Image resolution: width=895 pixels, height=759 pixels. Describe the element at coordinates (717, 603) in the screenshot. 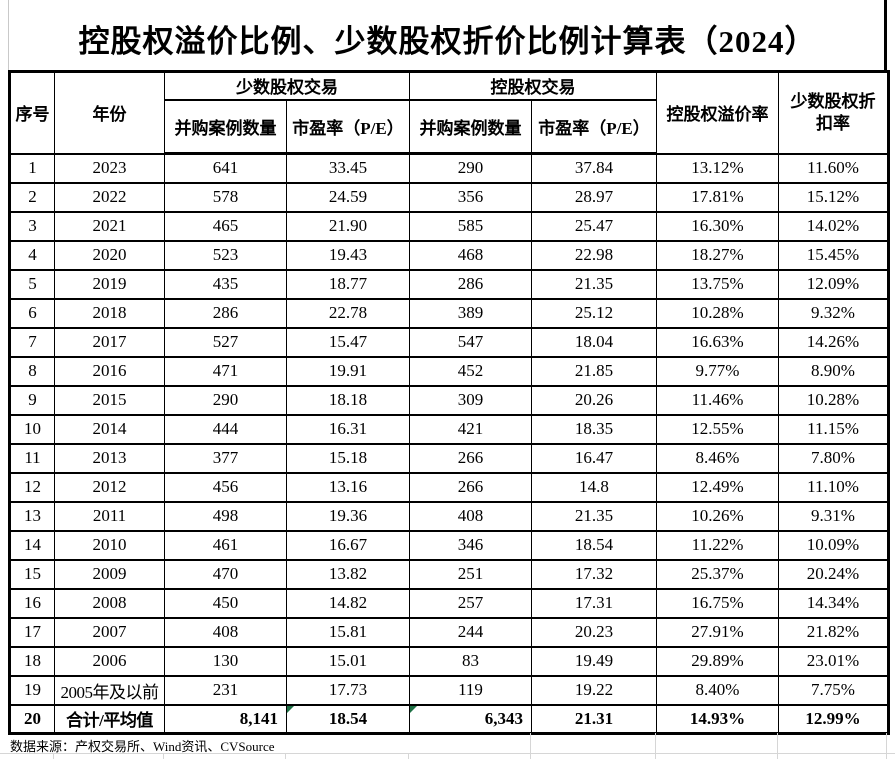

I see `cell-premium: 16.75%` at that location.